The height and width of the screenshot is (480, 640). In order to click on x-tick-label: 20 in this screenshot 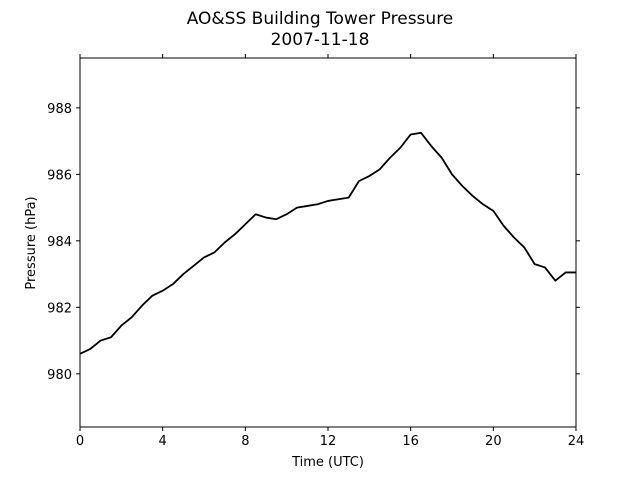, I will do `click(493, 441)`.